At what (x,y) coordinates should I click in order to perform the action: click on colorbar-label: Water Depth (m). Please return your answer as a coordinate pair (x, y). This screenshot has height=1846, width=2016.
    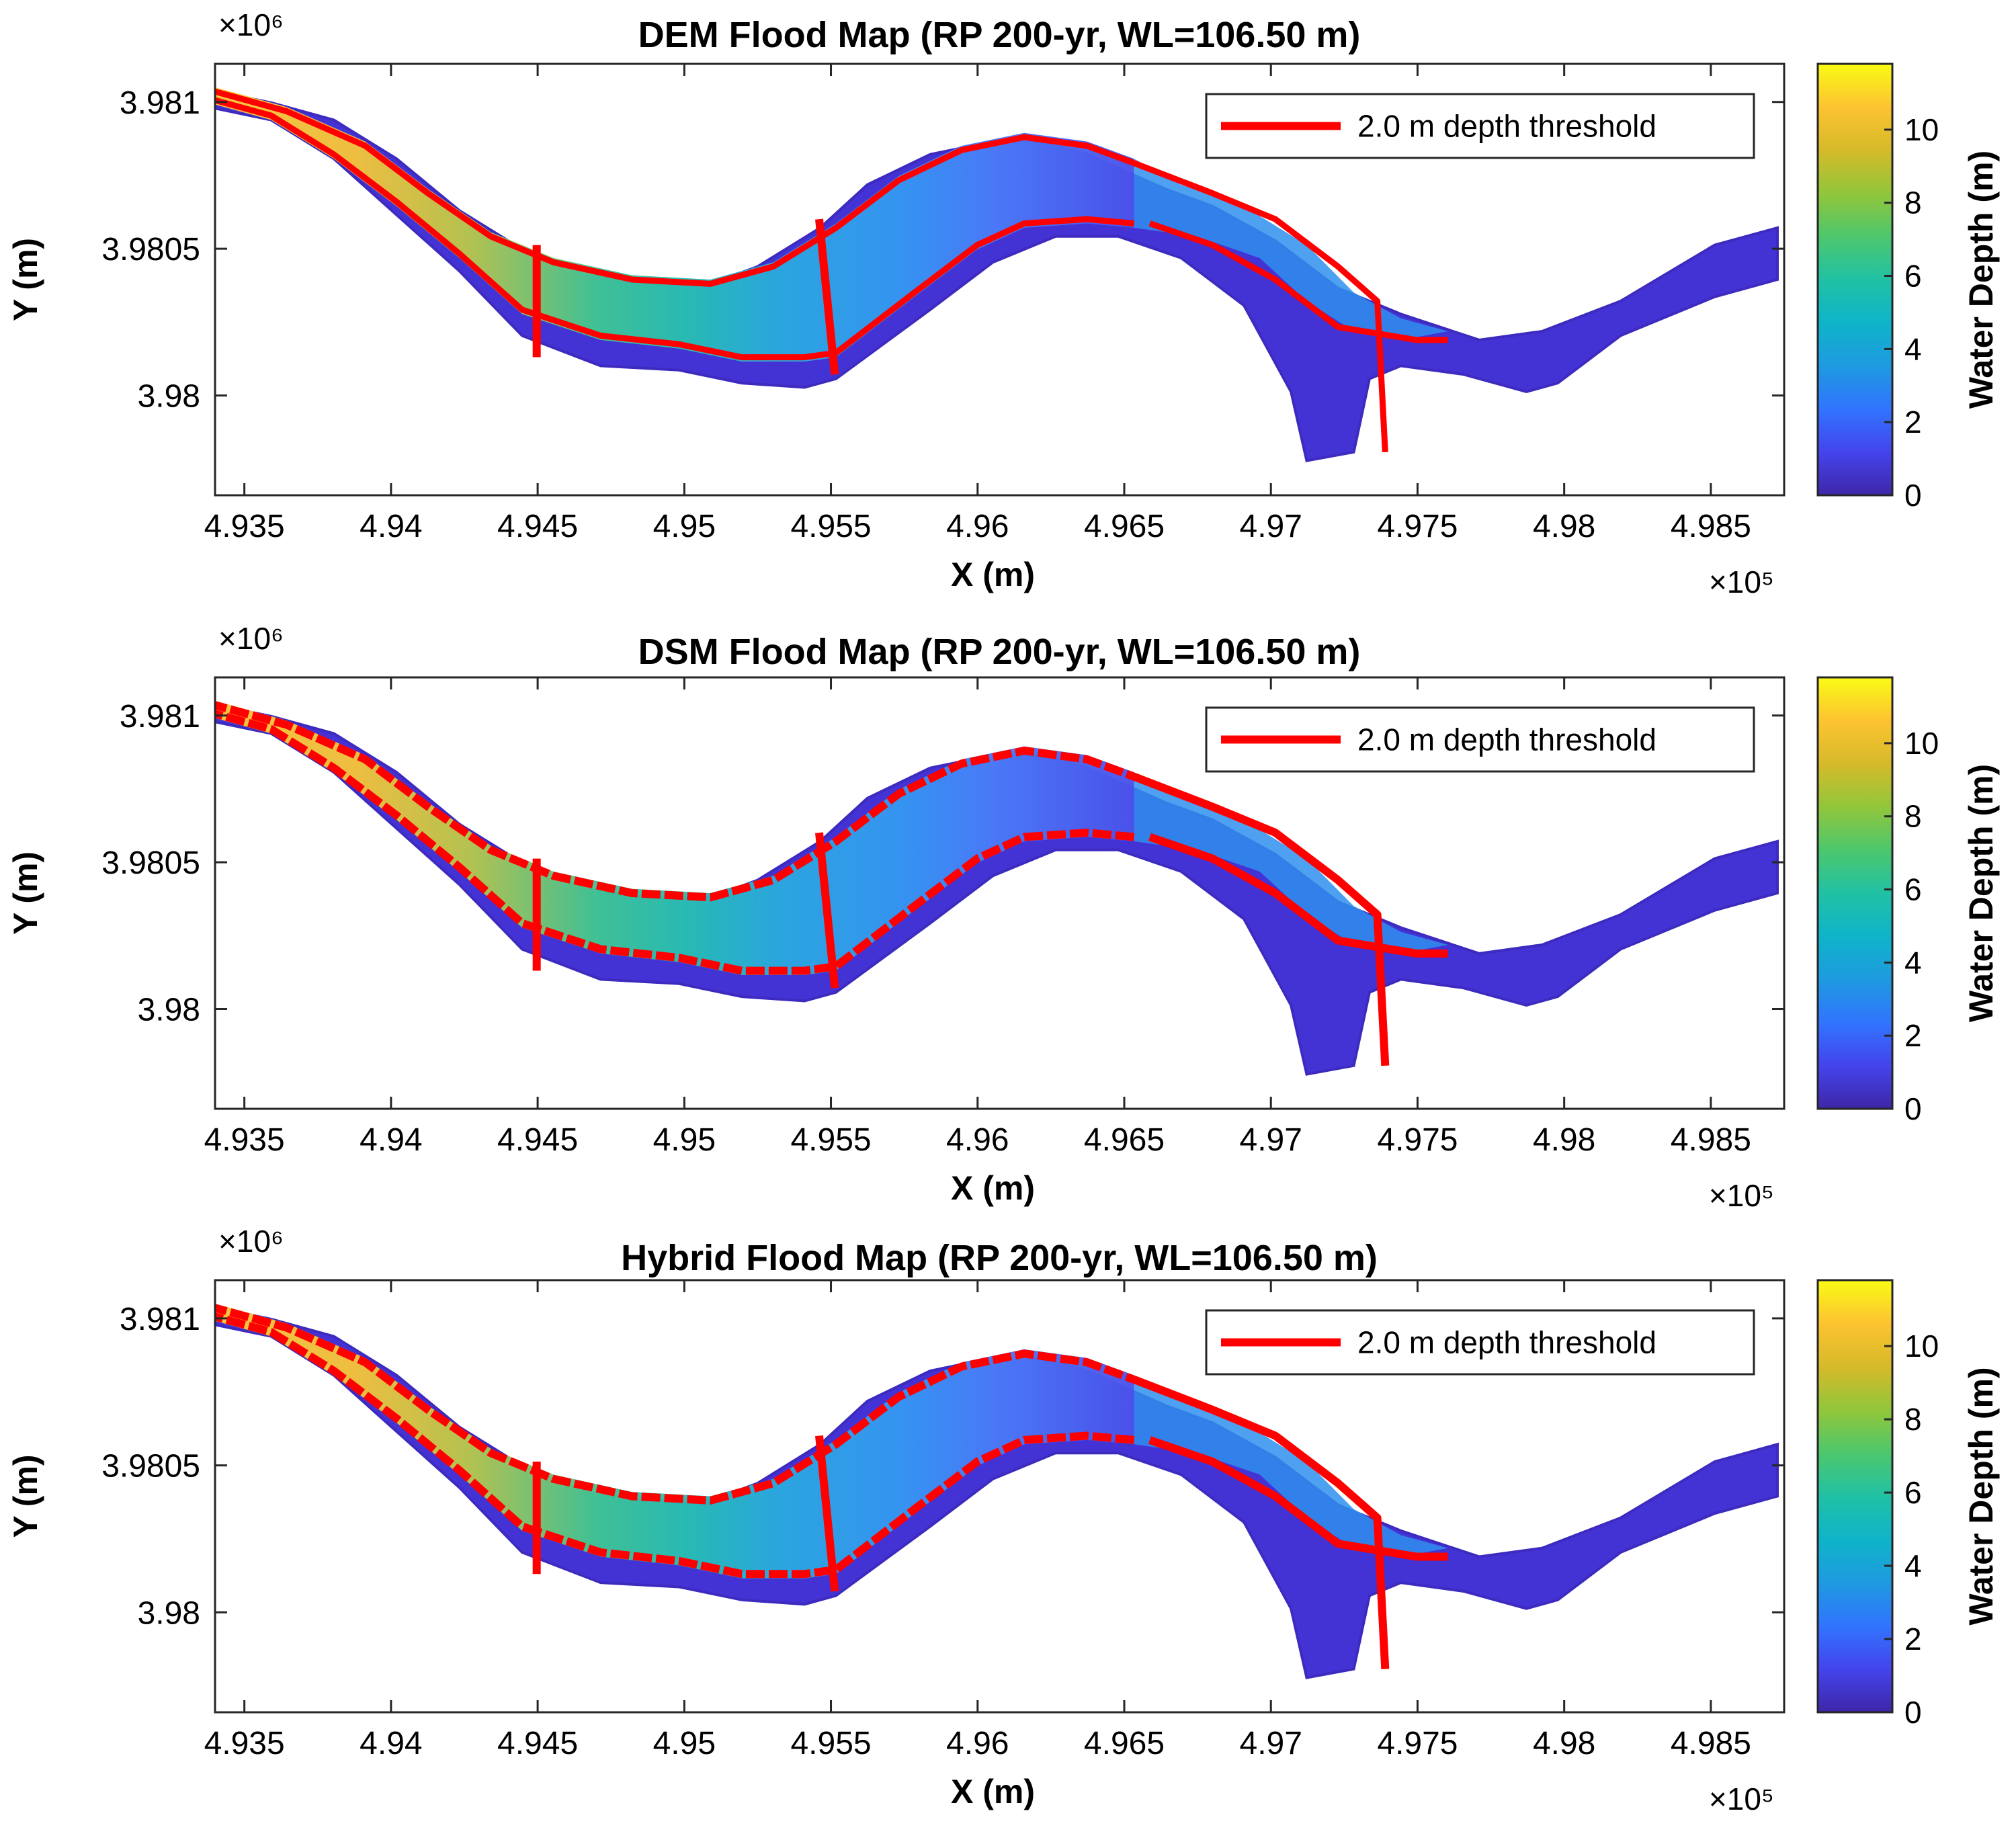
    Looking at the image, I should click on (1981, 893).